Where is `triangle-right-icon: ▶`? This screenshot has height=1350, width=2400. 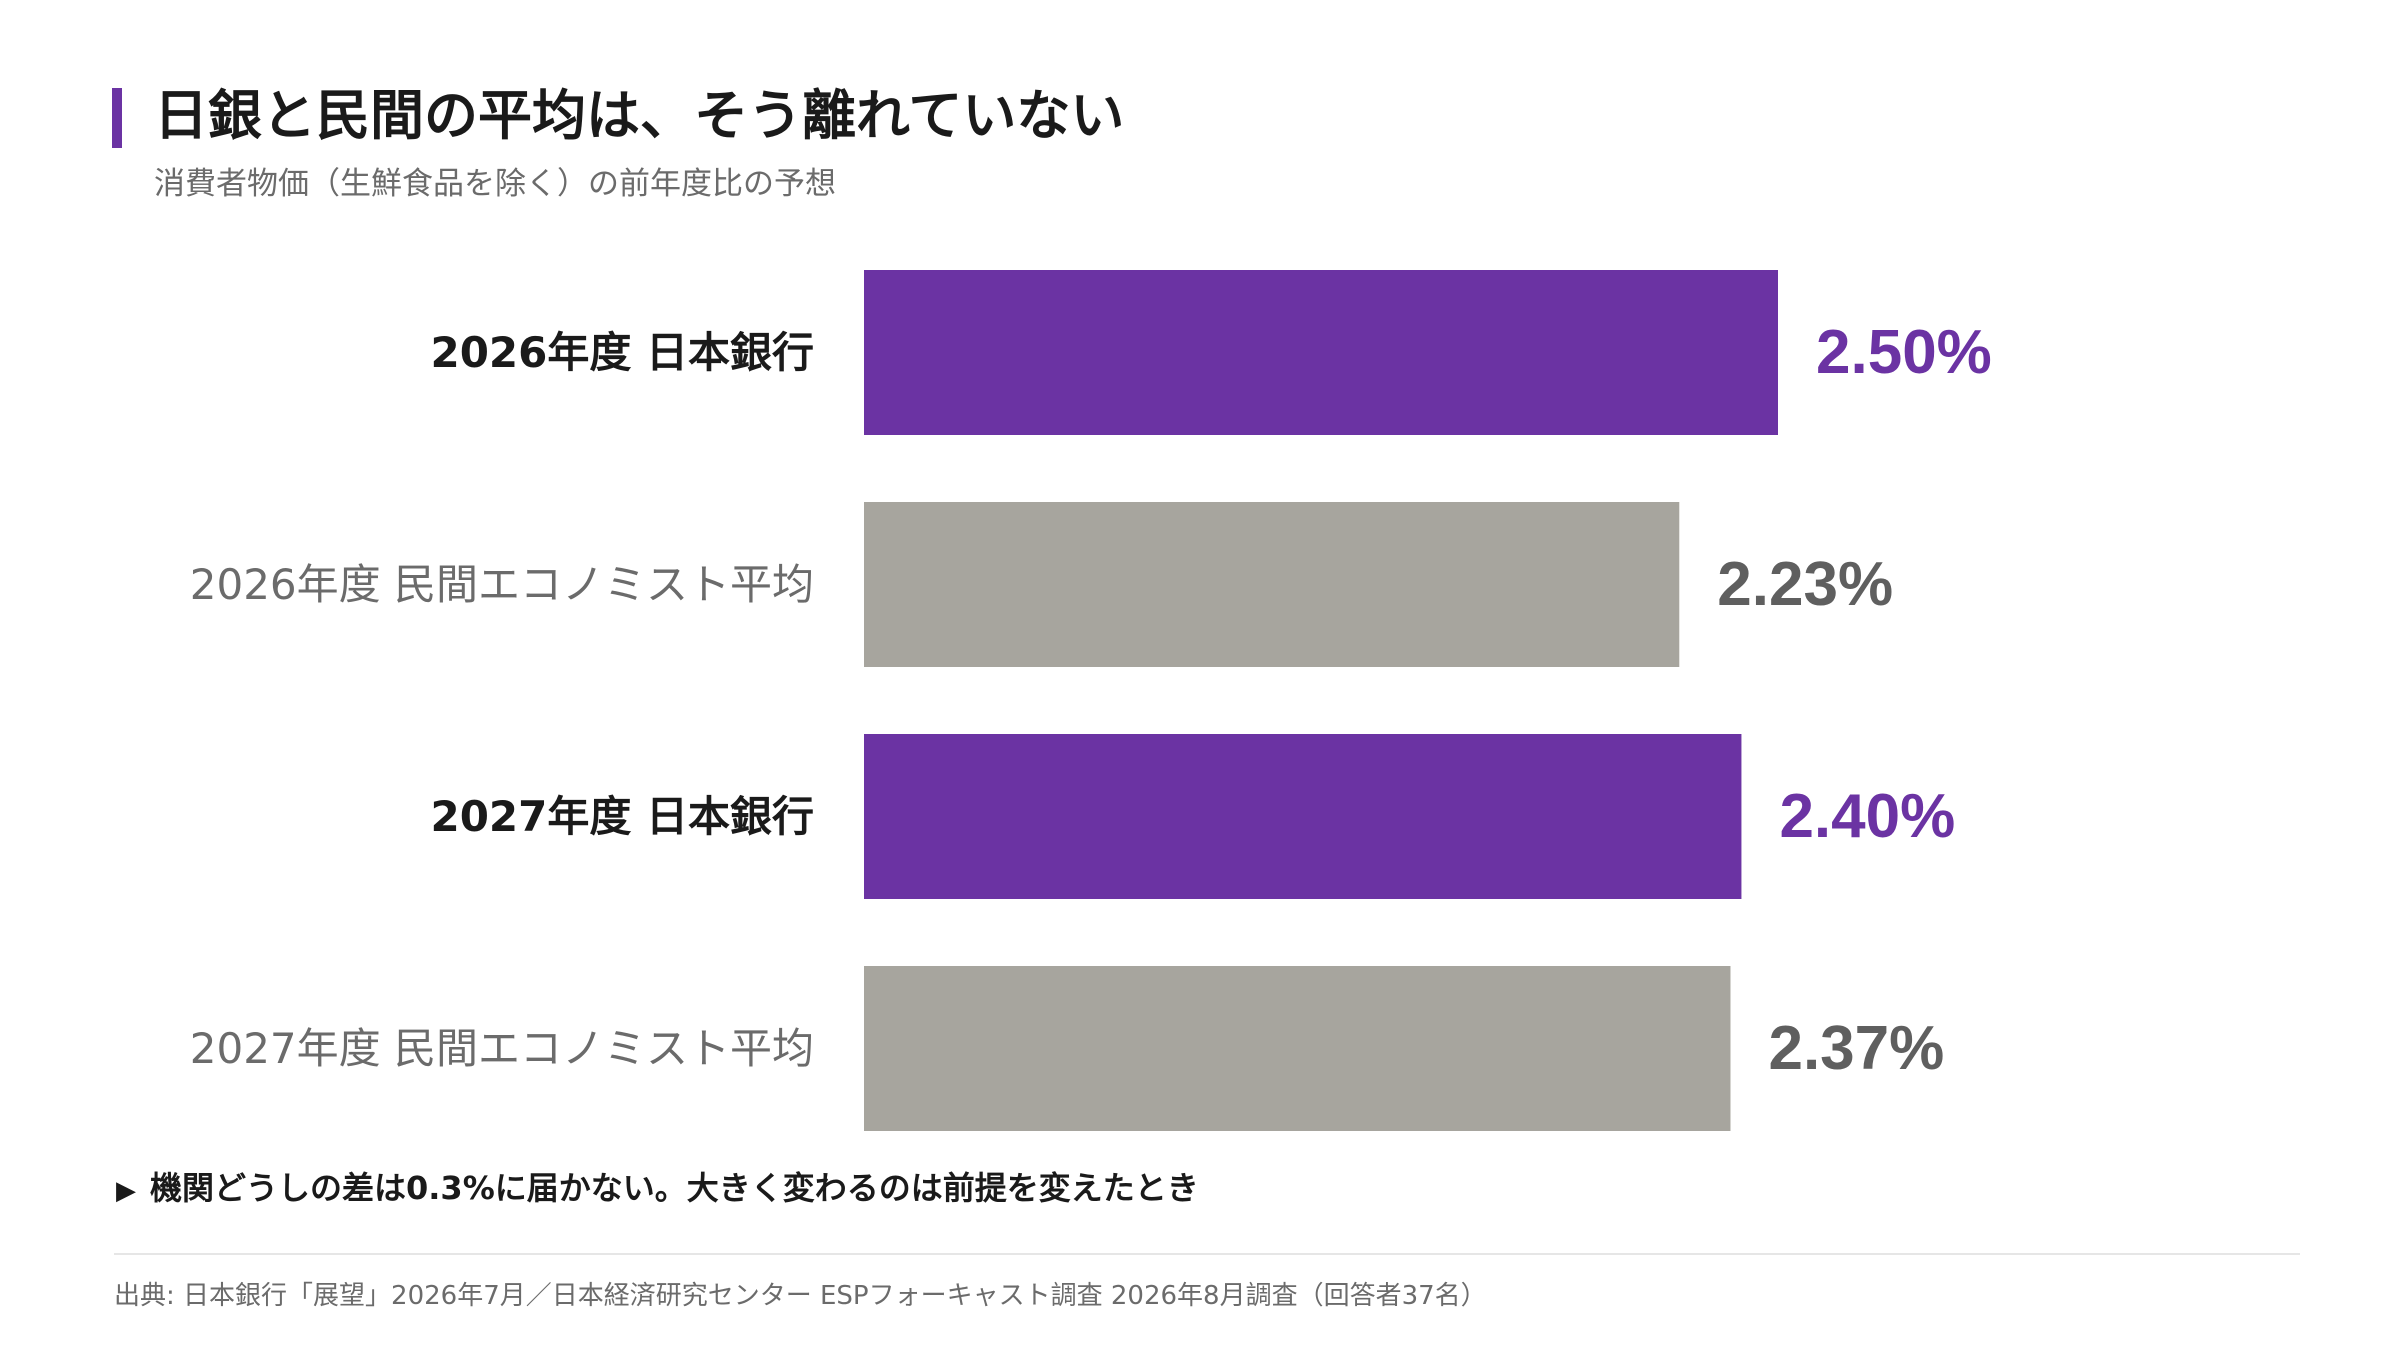 triangle-right-icon: ▶ is located at coordinates (126, 1191).